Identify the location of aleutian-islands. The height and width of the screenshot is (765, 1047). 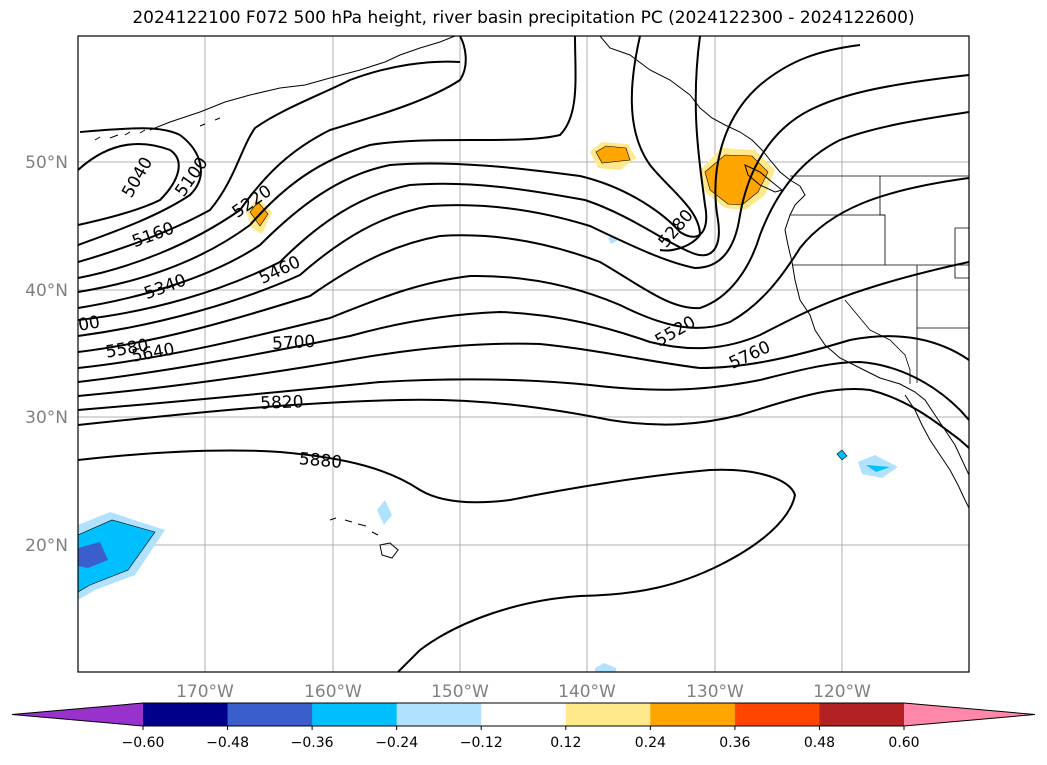
(157, 129).